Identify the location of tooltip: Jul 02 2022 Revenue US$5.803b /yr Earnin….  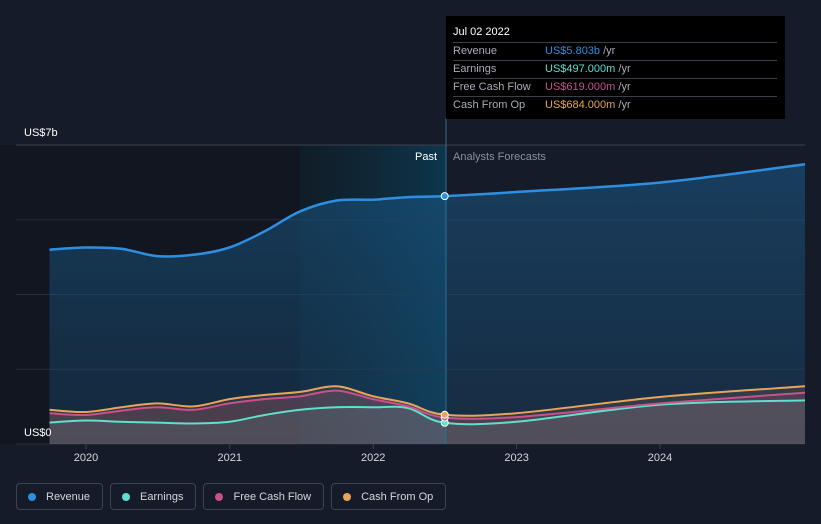
(615, 67).